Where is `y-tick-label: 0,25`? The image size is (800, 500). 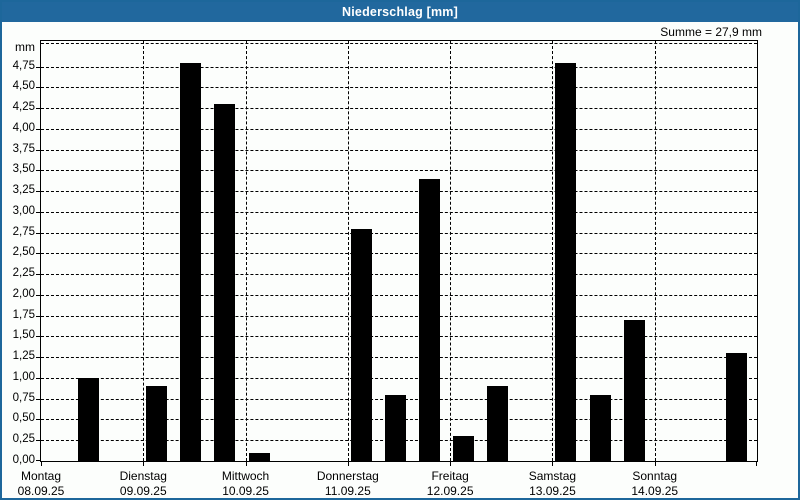
y-tick-label: 0,25 is located at coordinates (23, 439).